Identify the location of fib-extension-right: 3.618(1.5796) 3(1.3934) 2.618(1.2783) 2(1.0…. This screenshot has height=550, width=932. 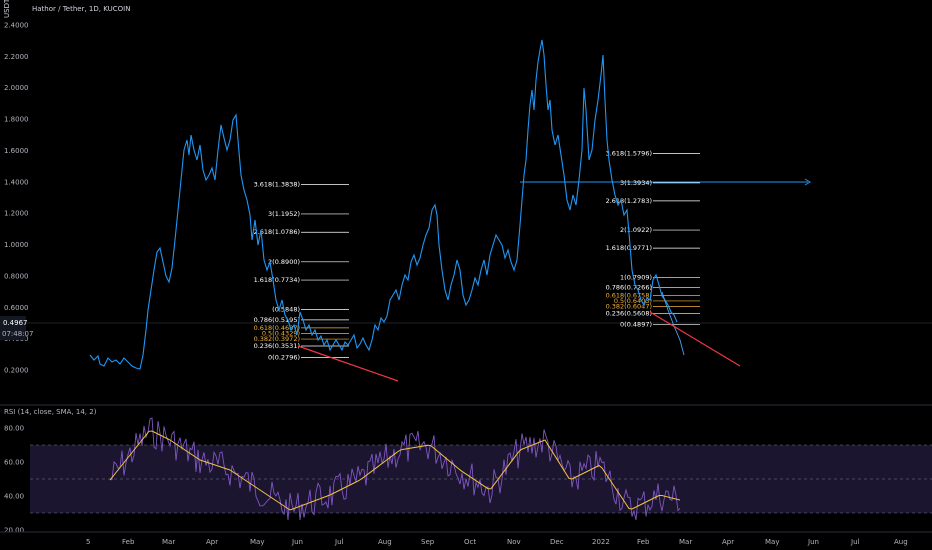
(653, 239).